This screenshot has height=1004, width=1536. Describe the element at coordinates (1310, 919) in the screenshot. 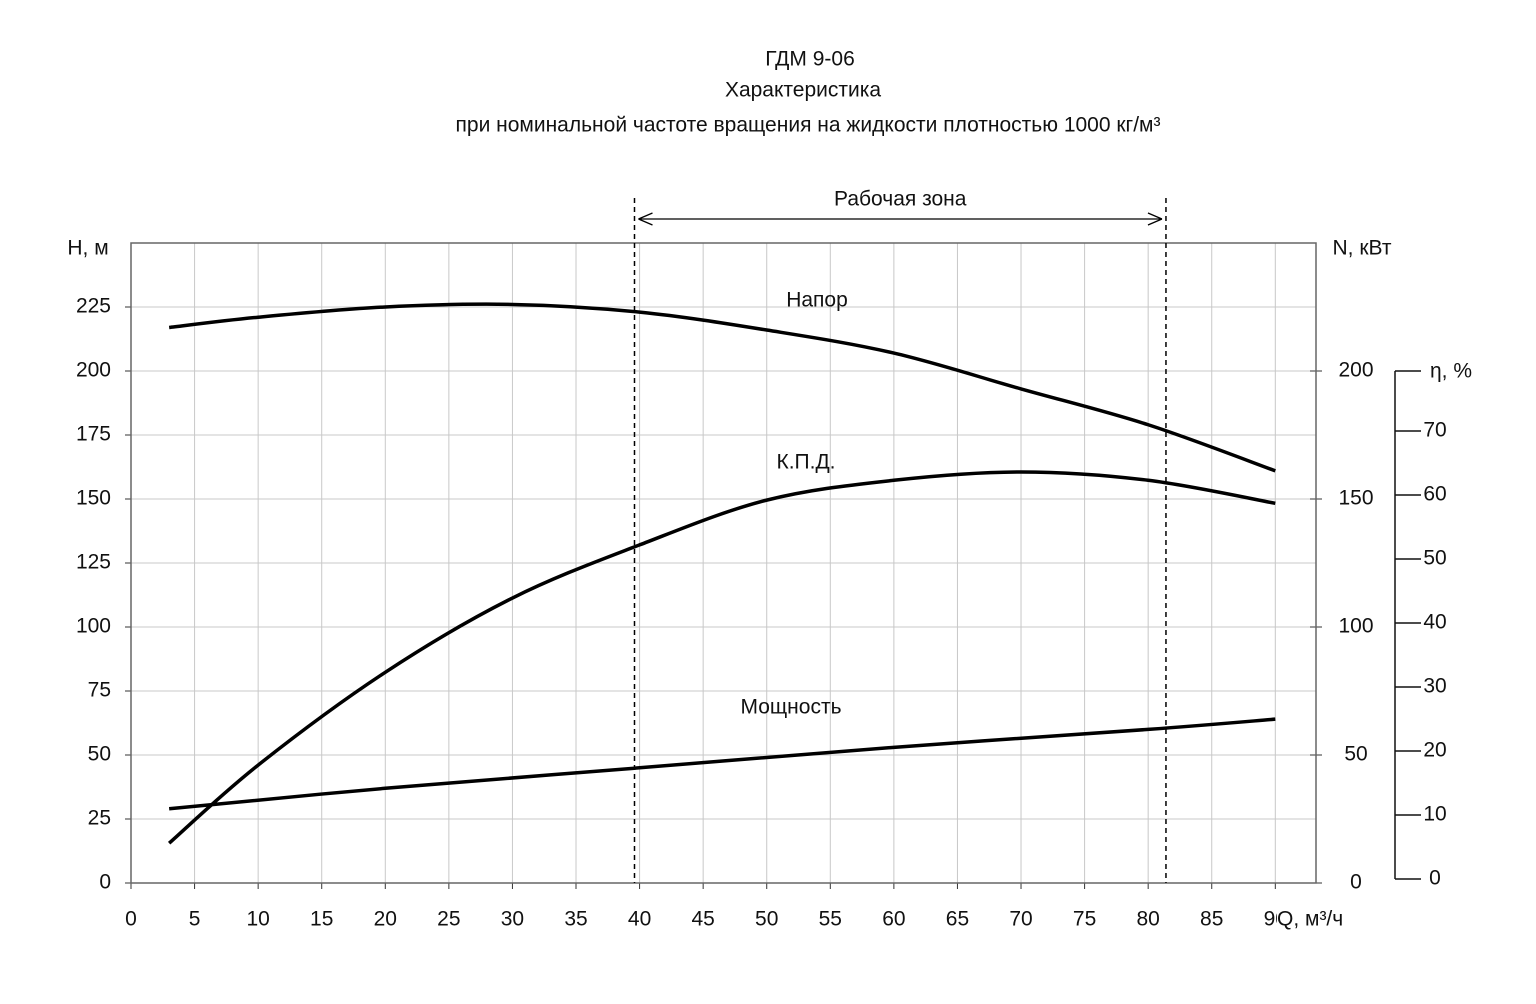

I see `x-axis-label: Q, м³/ч` at that location.